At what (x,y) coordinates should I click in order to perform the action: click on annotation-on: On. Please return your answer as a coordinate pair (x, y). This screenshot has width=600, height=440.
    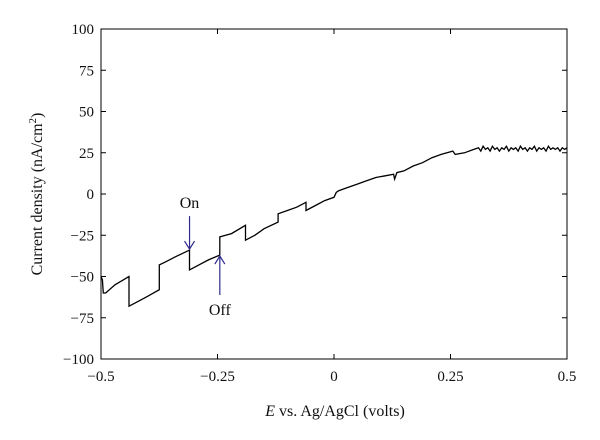
    Looking at the image, I should click on (190, 203).